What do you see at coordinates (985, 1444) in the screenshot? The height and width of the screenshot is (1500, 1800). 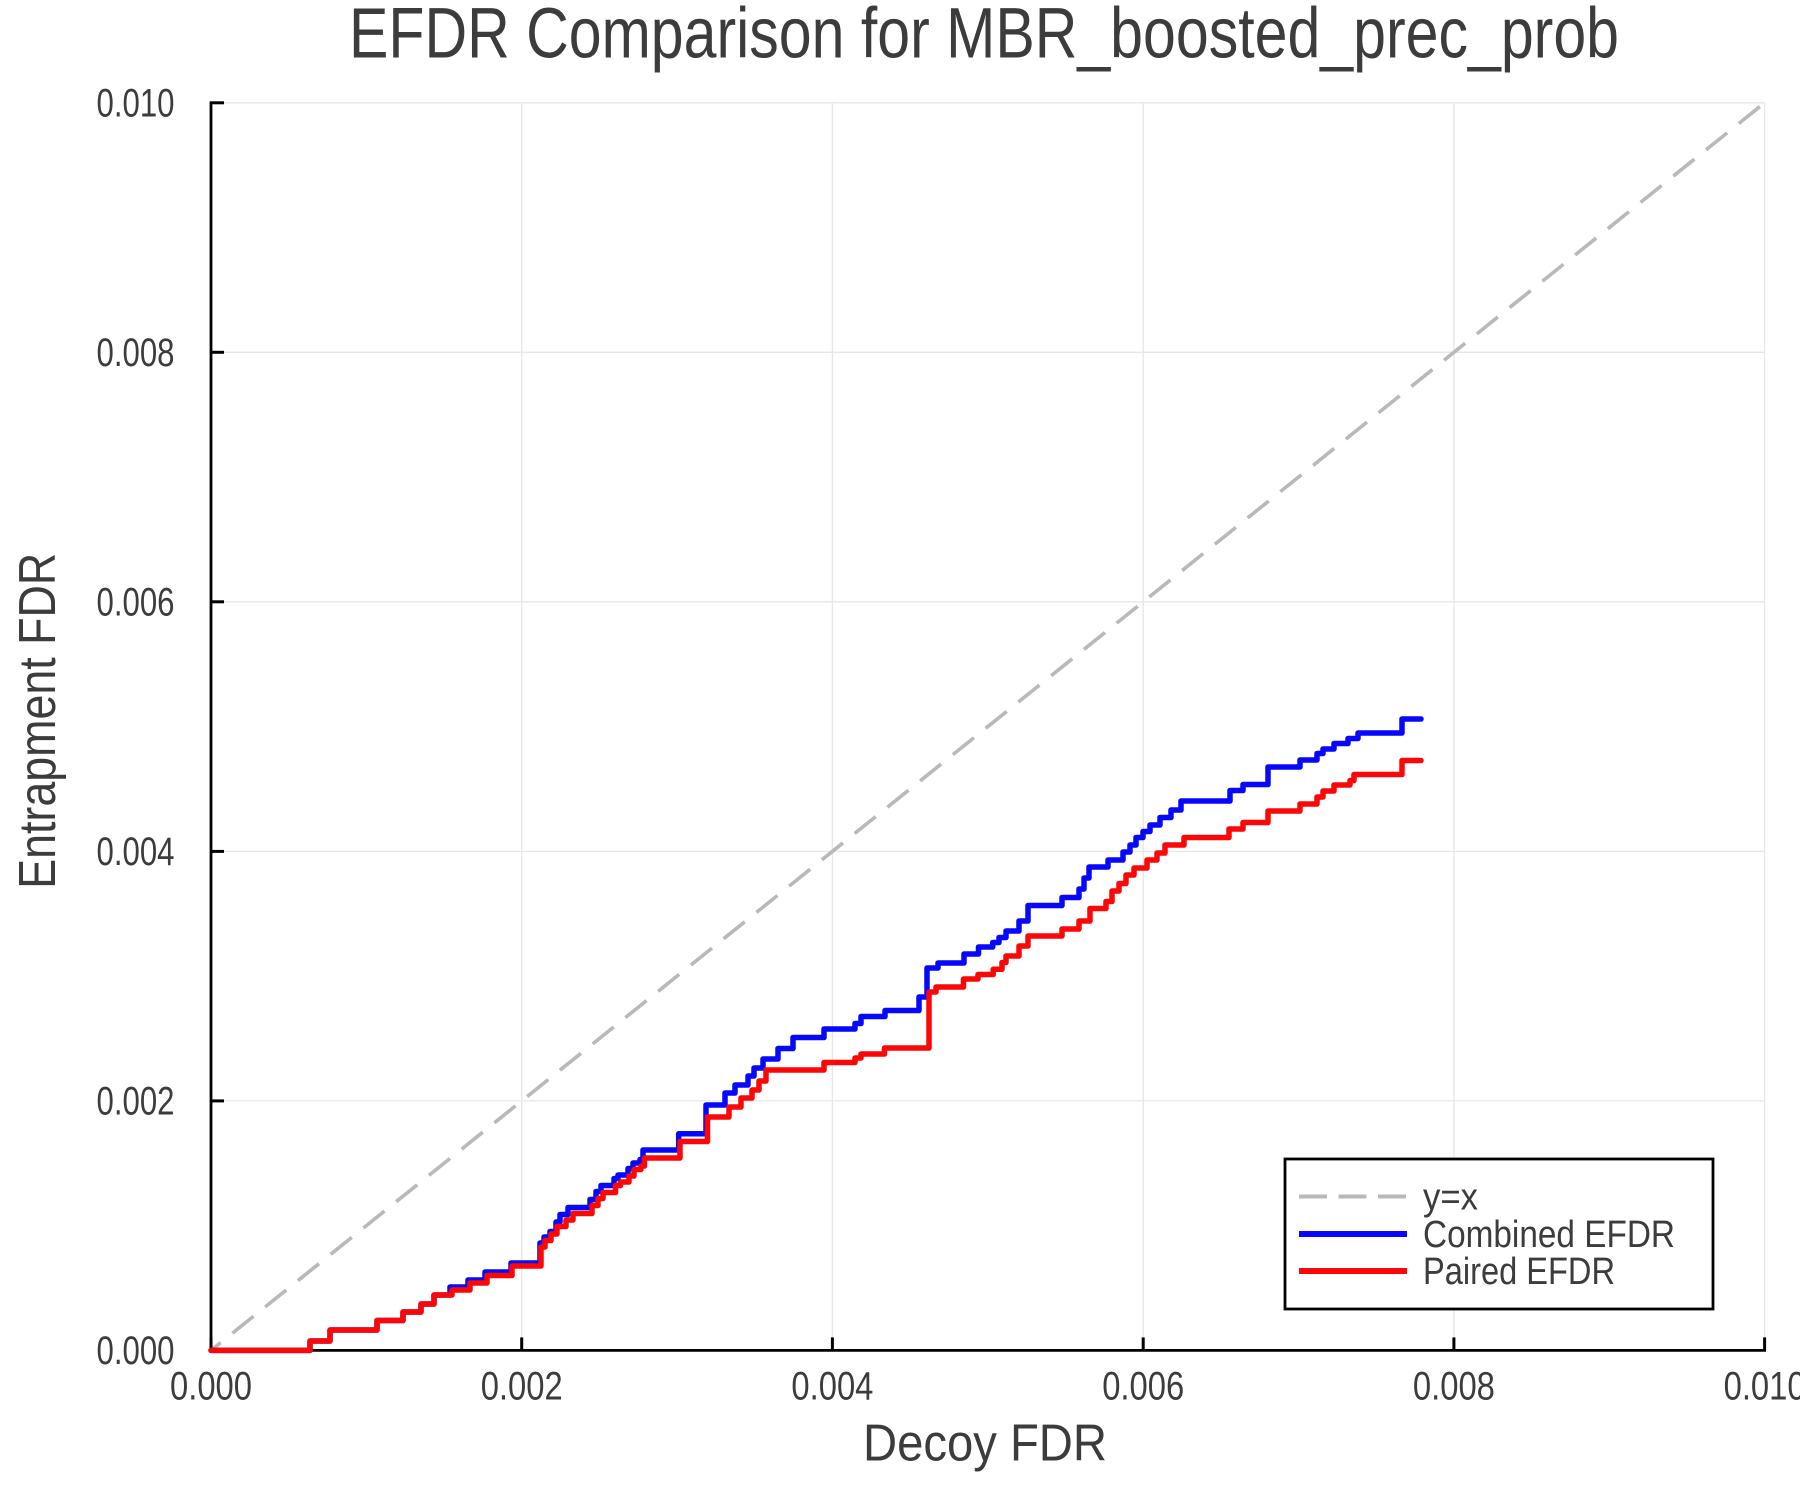 I see `svg-text: Decoy FDR` at bounding box center [985, 1444].